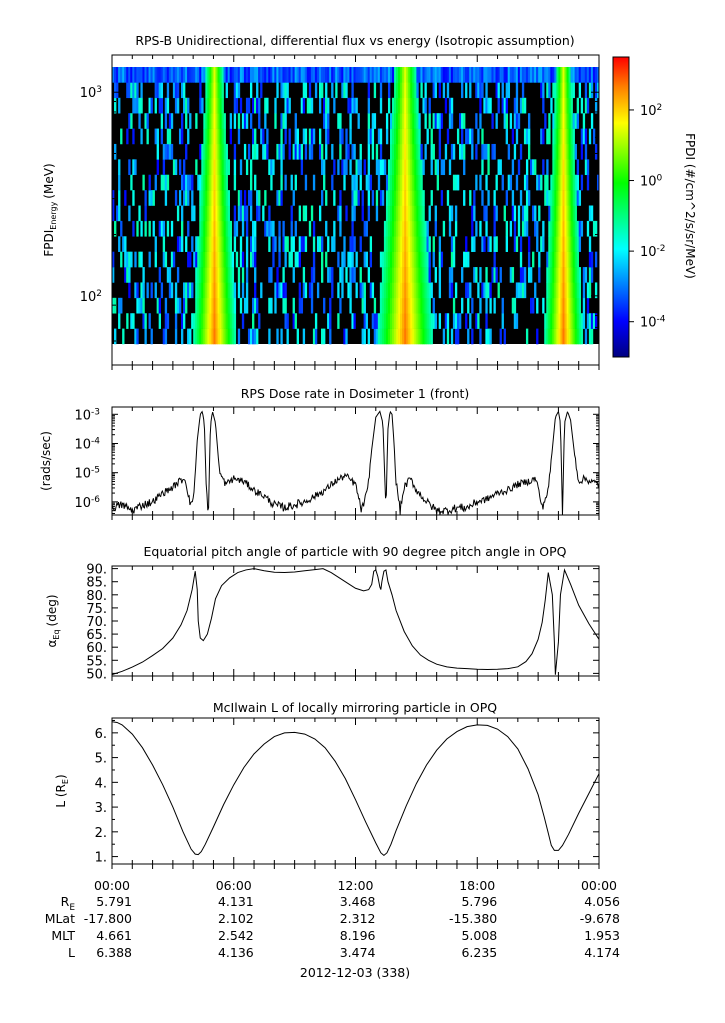 The height and width of the screenshot is (1023, 725). I want to click on ephemeris-label-2: MLT, so click(63, 935).